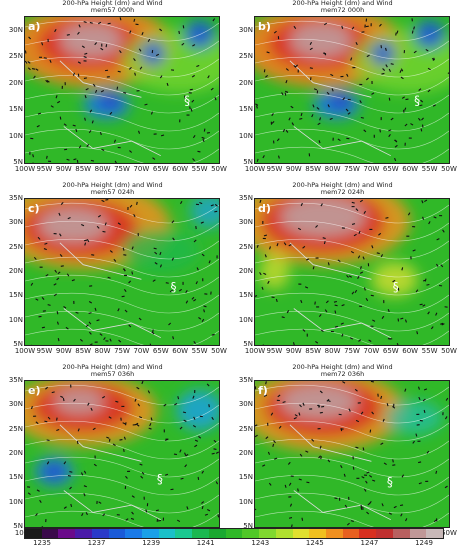 The image size is (457, 550). I want to click on panel-subtitle: mem57 024h, so click(112, 192).